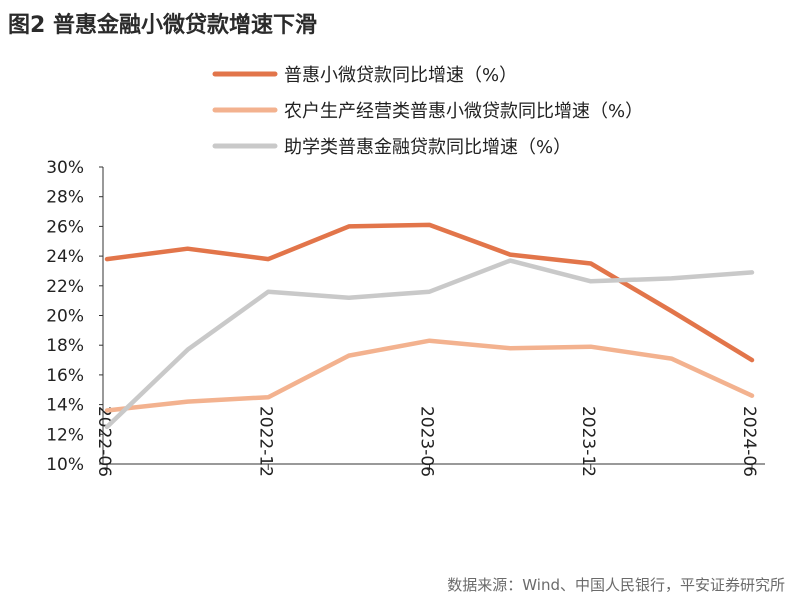  Describe the element at coordinates (65, 465) in the screenshot. I see `y-tick-label: 10%` at that location.